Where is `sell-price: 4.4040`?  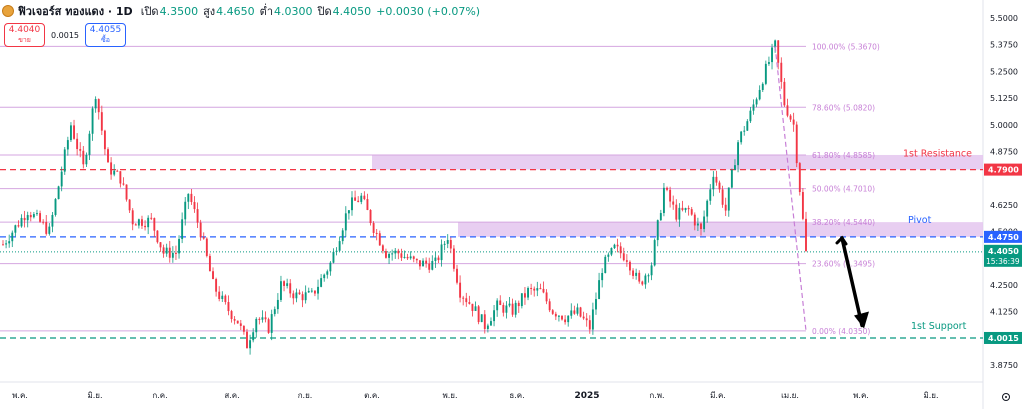
sell-price: 4.4040 is located at coordinates (24, 30).